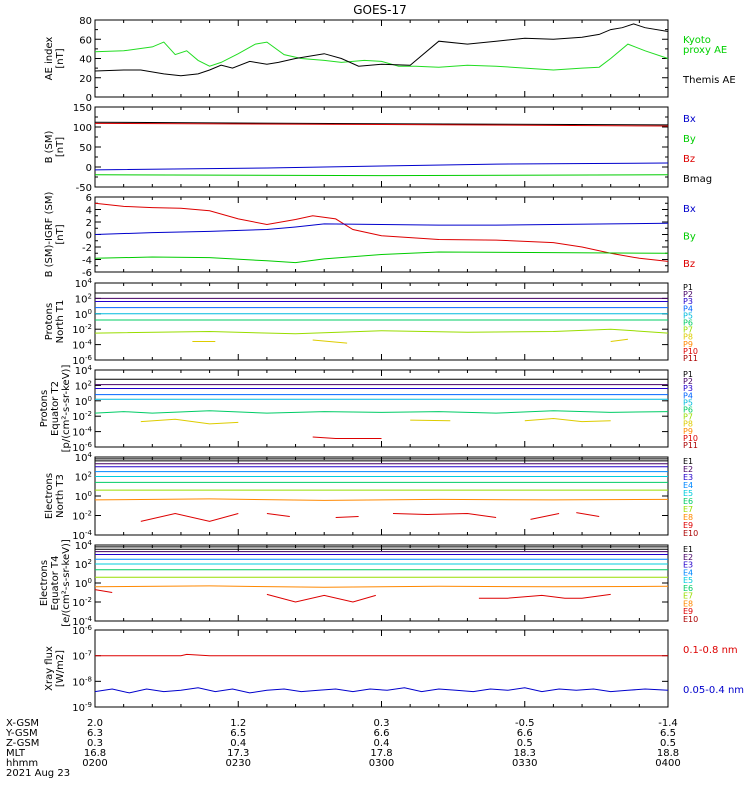 Image resolution: width=750 pixels, height=804 pixels. Describe the element at coordinates (688, 337) in the screenshot. I see `legend-label: P8` at that location.